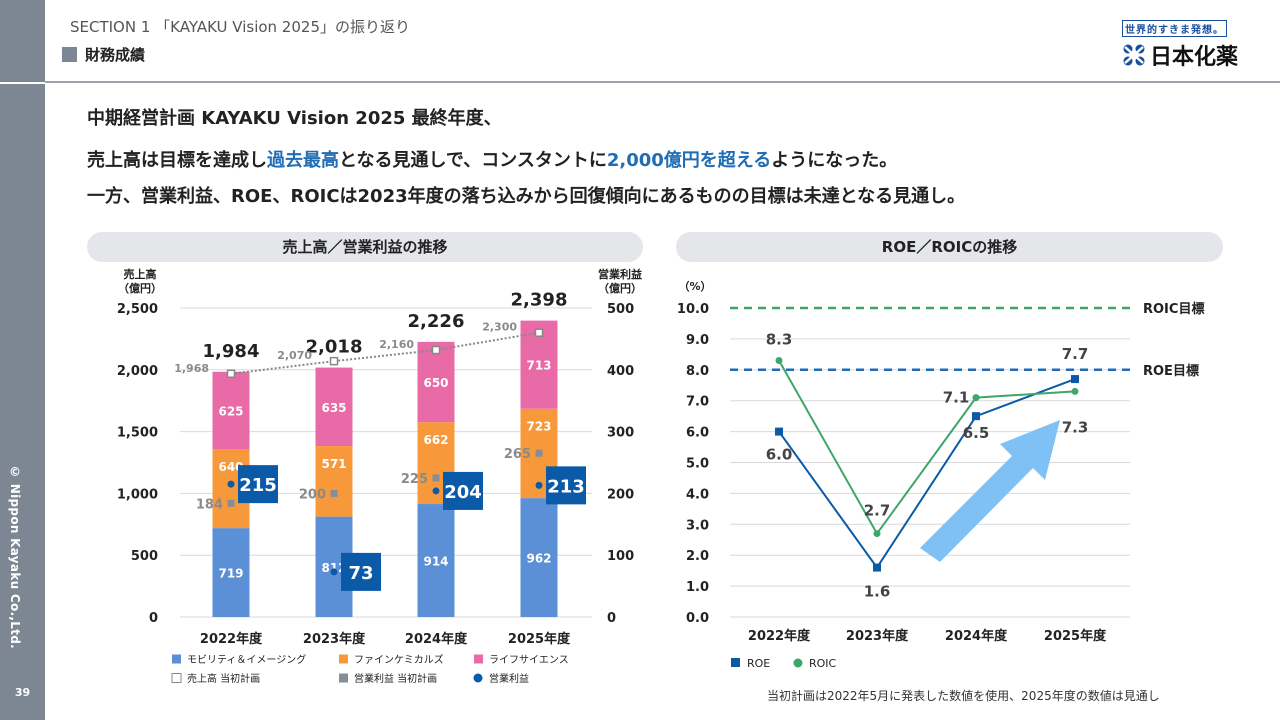  Describe the element at coordinates (956, 398) in the screenshot. I see `data-label: 7.1` at that location.